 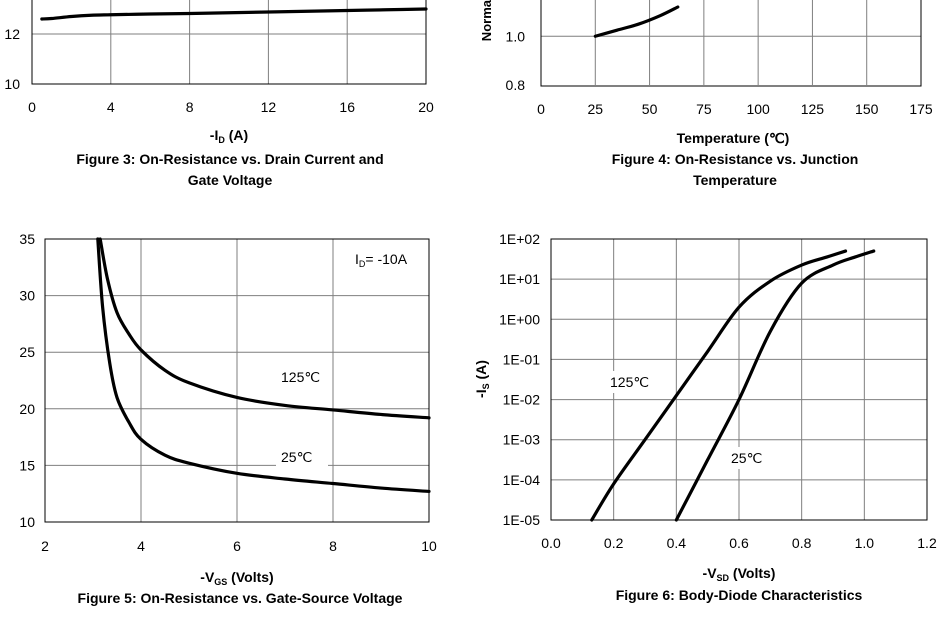 I want to click on fig3-x-tick-label: 4, so click(x=111, y=107).